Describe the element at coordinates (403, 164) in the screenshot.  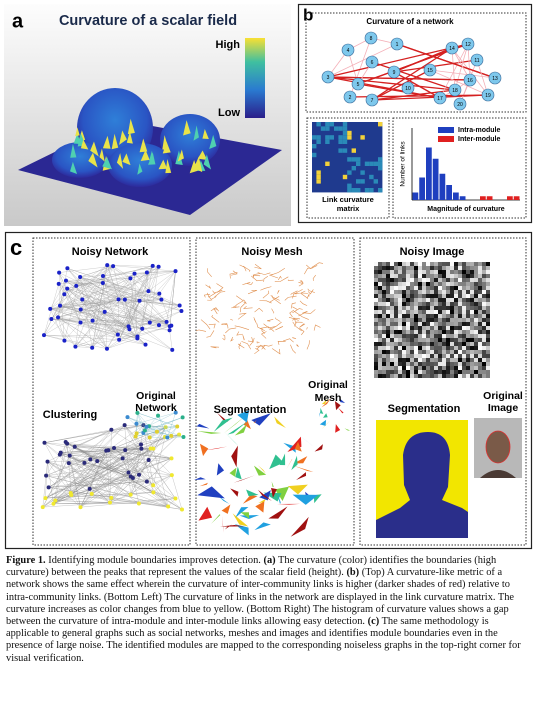
I see `y-axis-label: Number of links` at that location.